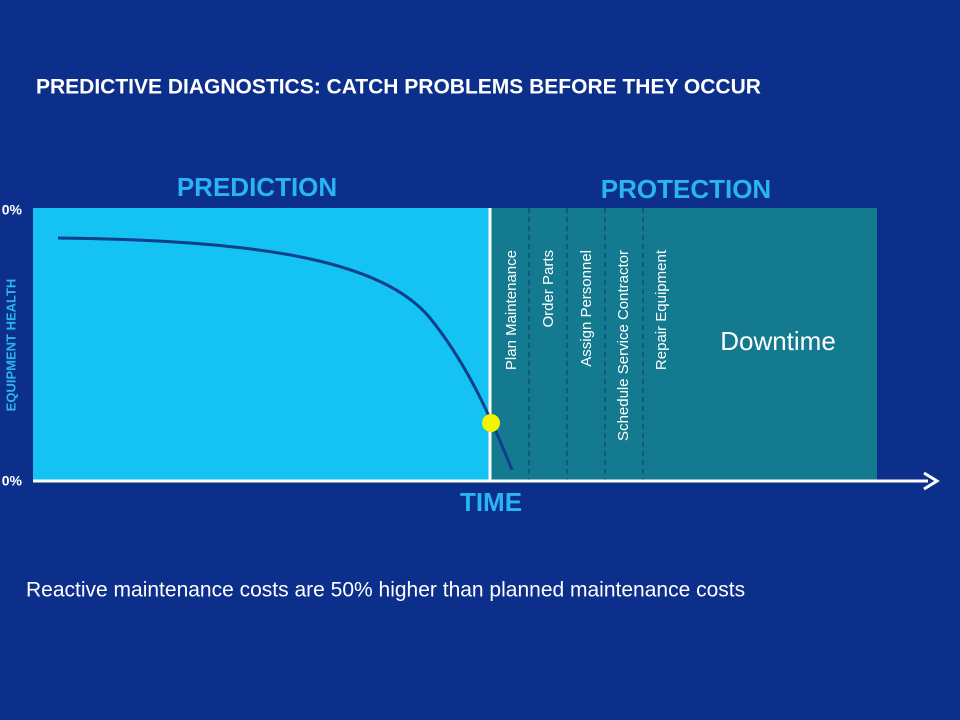  I want to click on step-label: Repair Equipment, so click(661, 309).